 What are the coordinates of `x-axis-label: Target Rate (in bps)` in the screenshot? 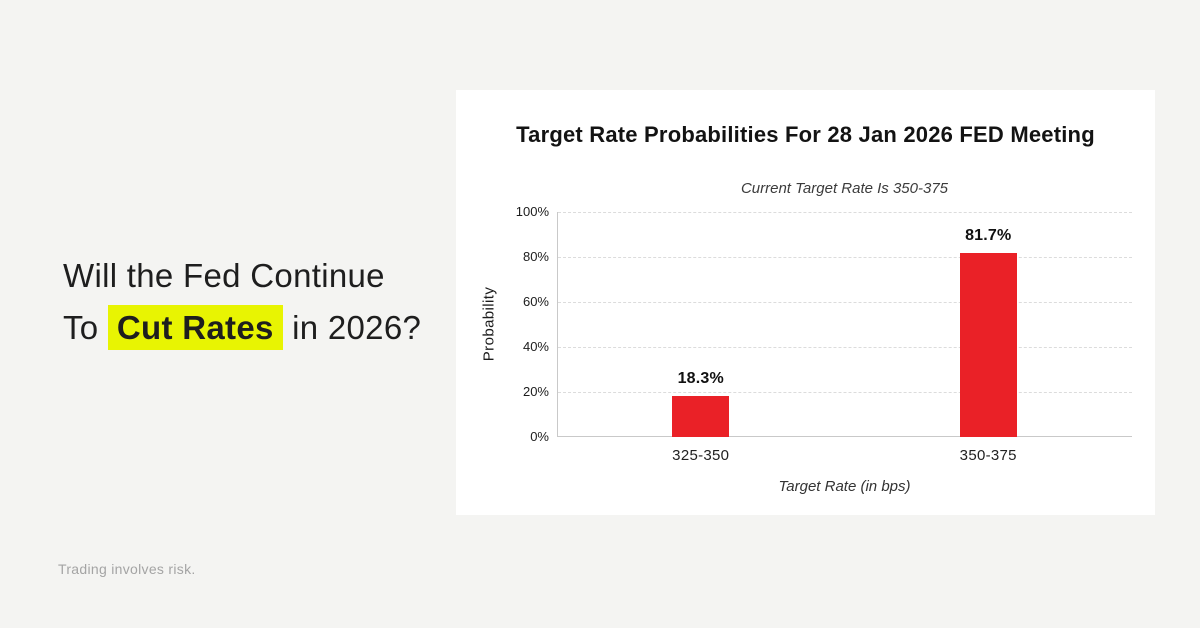 It's located at (844, 486).